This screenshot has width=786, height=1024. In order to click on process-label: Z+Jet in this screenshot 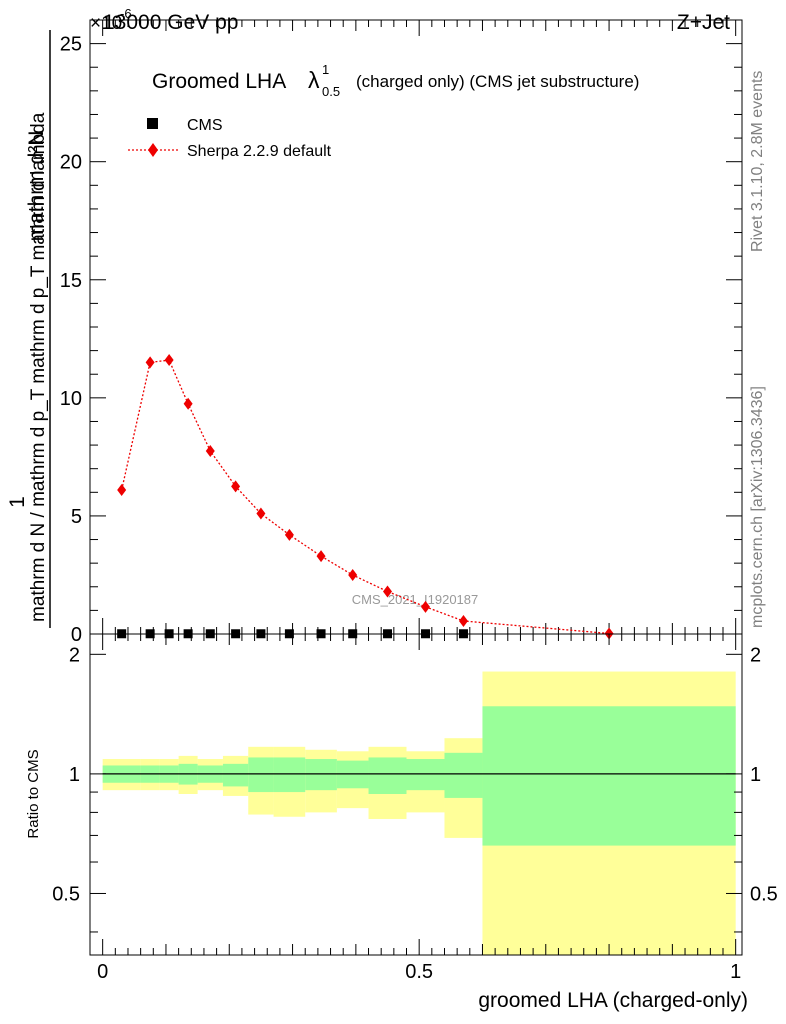, I will do `click(703, 22)`.